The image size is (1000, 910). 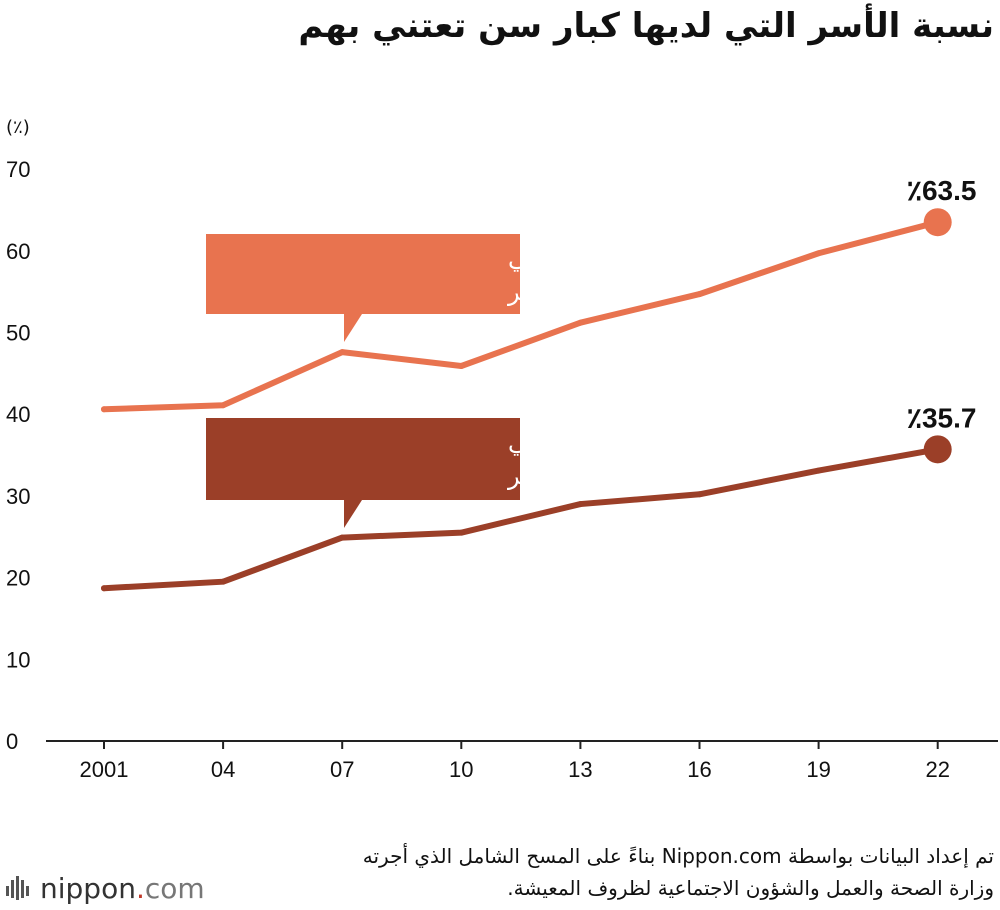 What do you see at coordinates (580, 769) in the screenshot?
I see `x-tick-label: 13` at bounding box center [580, 769].